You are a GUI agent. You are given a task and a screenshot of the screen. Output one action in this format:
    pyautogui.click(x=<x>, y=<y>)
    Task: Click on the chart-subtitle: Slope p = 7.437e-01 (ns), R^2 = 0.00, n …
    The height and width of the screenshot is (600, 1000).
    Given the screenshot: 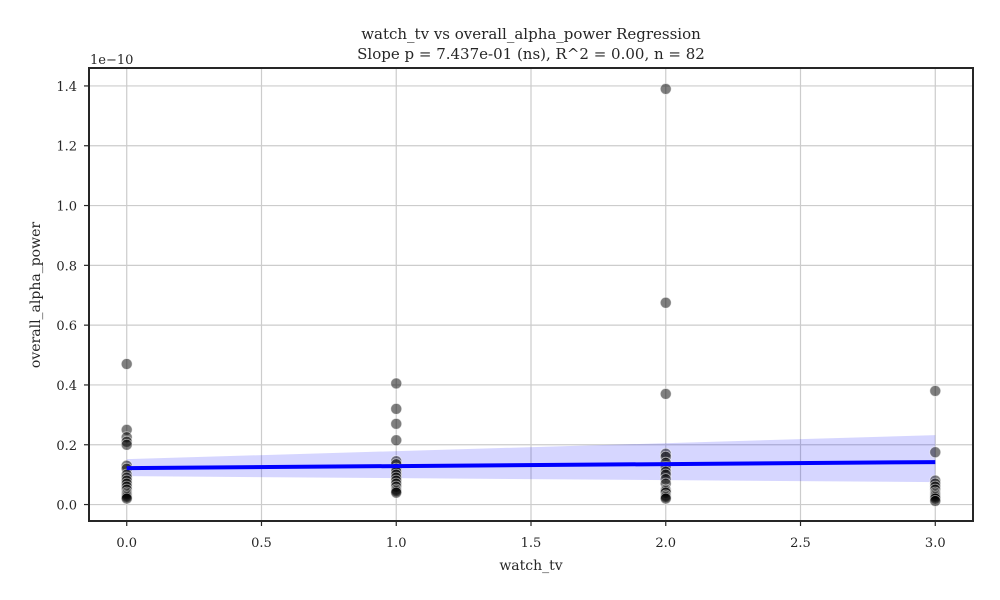 What is the action you would take?
    pyautogui.click(x=531, y=54)
    